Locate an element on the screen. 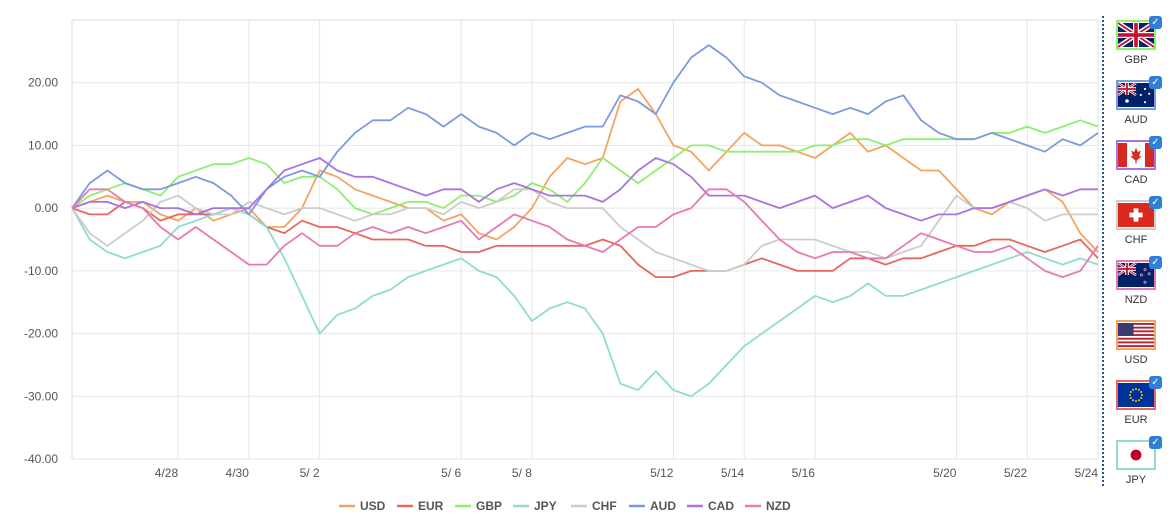 The image size is (1176, 524). legend-item-gbp: GBP is located at coordinates (478, 506).